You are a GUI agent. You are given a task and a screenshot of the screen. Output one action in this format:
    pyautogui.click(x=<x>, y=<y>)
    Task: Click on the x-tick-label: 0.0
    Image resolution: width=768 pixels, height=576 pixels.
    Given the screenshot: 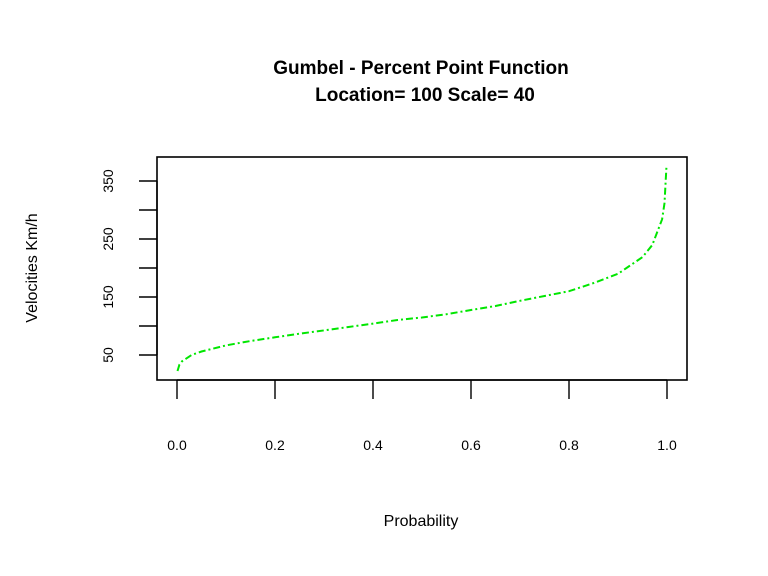 What is the action you would take?
    pyautogui.click(x=177, y=445)
    